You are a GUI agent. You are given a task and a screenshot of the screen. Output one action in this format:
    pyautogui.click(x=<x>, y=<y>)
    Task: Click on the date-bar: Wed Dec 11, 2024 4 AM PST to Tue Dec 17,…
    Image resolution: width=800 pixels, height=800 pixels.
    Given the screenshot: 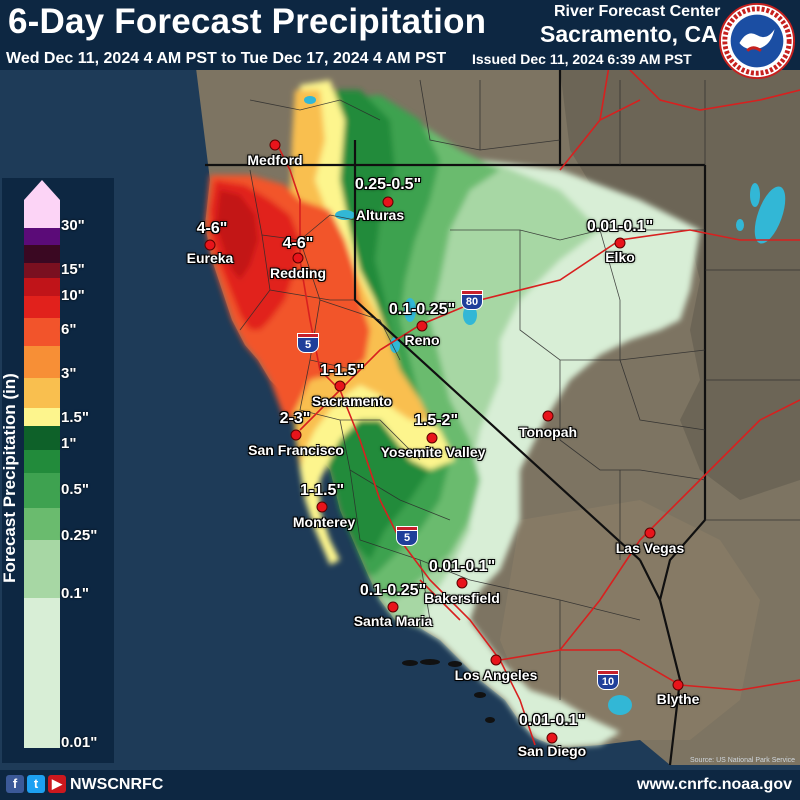 What is the action you would take?
    pyautogui.click(x=400, y=59)
    